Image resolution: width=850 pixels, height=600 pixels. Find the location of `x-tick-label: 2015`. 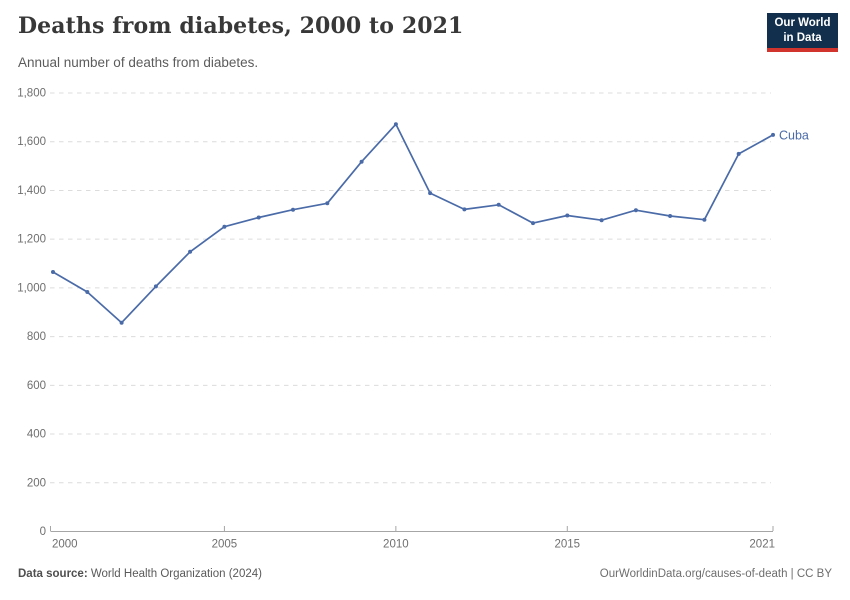

x-tick-label: 2015 is located at coordinates (567, 545).